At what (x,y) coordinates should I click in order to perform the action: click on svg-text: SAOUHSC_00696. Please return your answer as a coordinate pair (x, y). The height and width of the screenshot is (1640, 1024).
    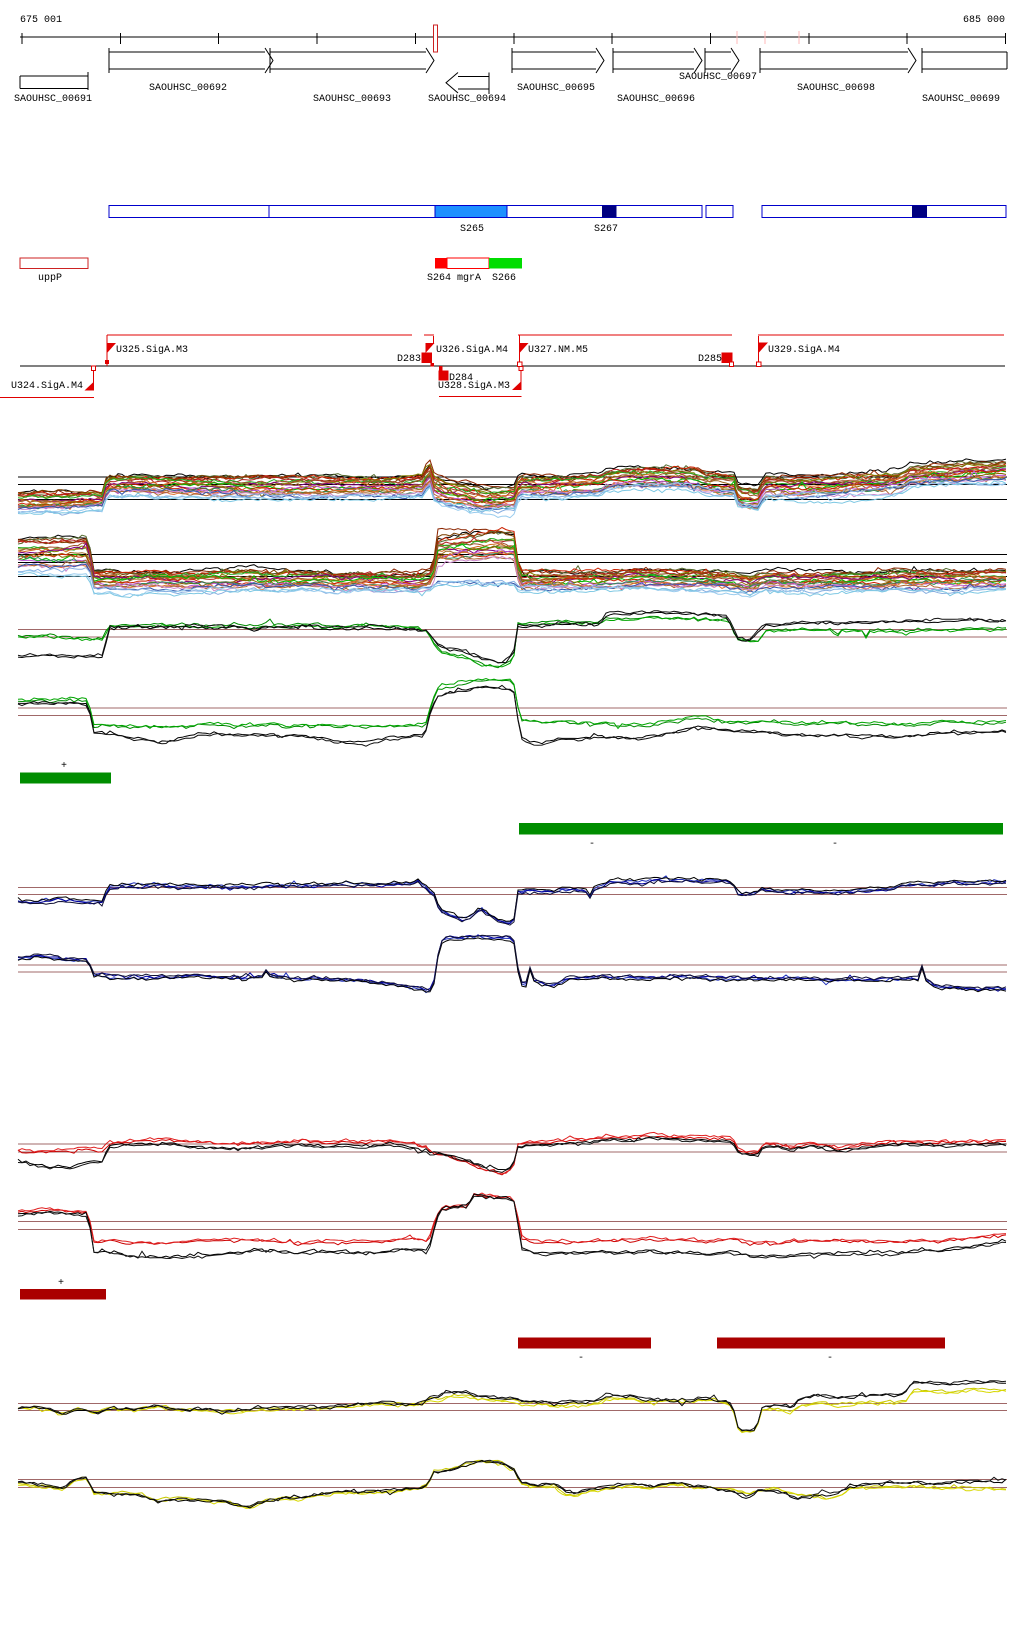
    Looking at the image, I should click on (656, 99).